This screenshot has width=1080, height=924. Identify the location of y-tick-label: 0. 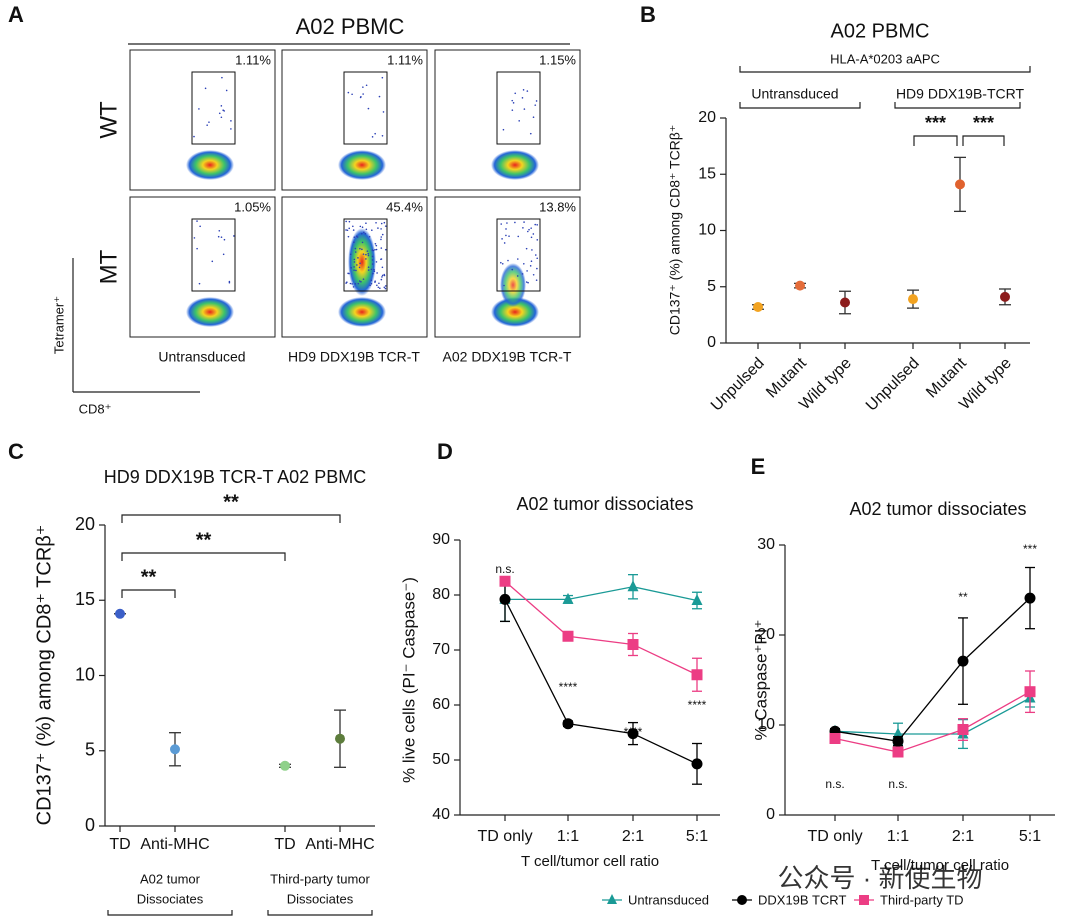
(711, 342).